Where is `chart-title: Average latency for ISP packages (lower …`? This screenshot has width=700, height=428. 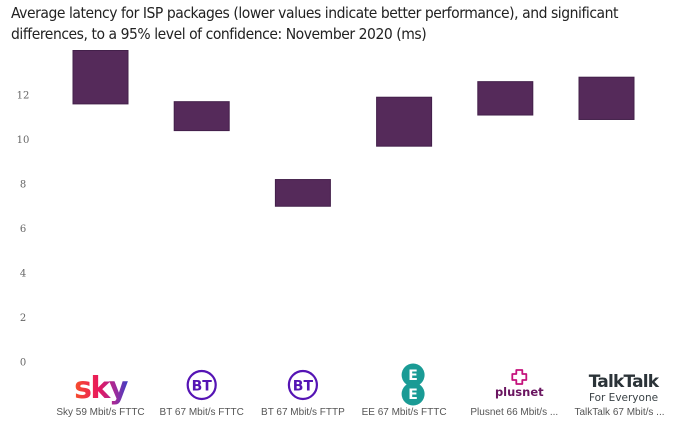 chart-title: Average latency for ISP packages (lower … is located at coordinates (315, 23).